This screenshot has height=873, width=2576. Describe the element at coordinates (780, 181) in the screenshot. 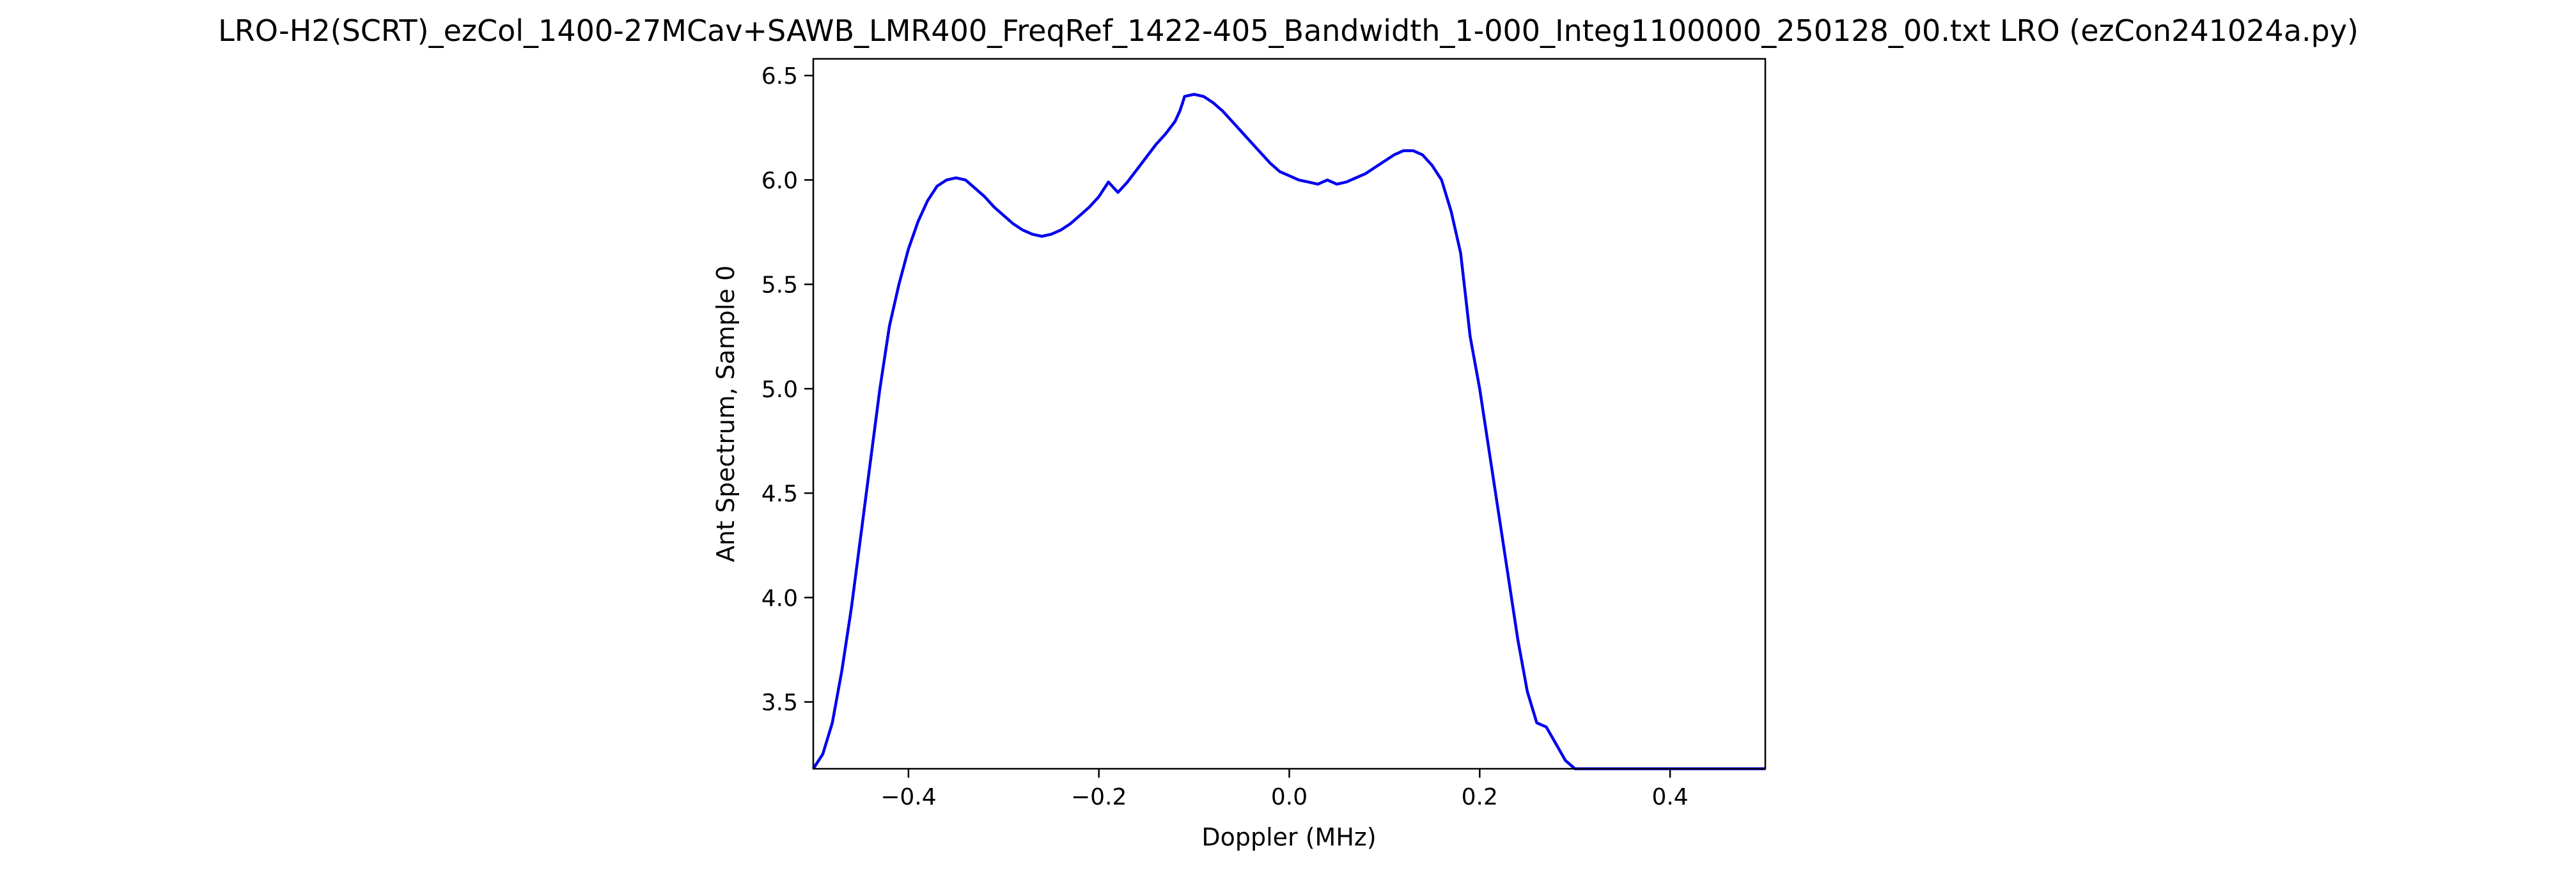

I see `y-tick-label: 6.0` at that location.